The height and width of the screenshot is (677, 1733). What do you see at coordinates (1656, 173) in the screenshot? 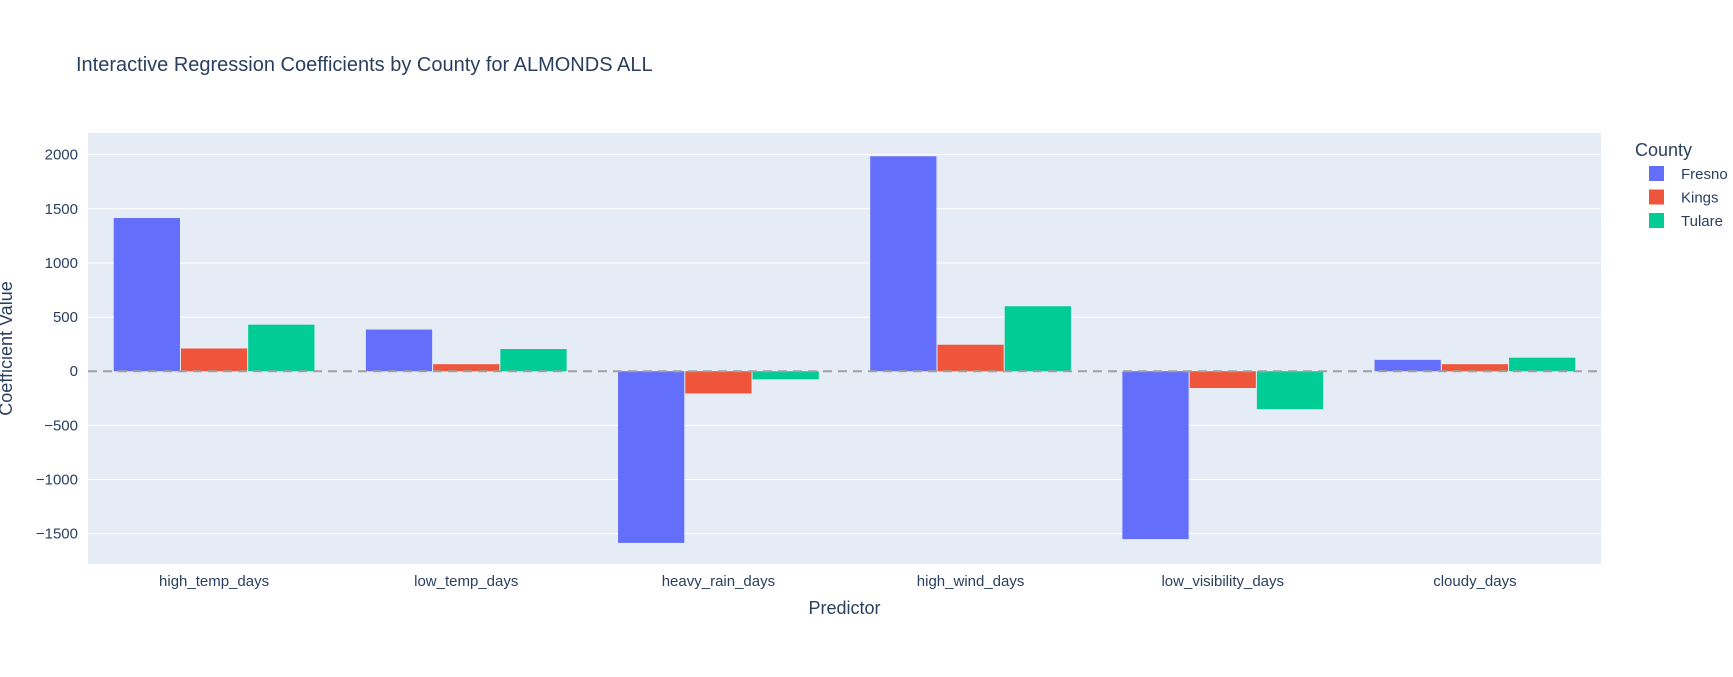
I see `legend-swatch-fresno` at bounding box center [1656, 173].